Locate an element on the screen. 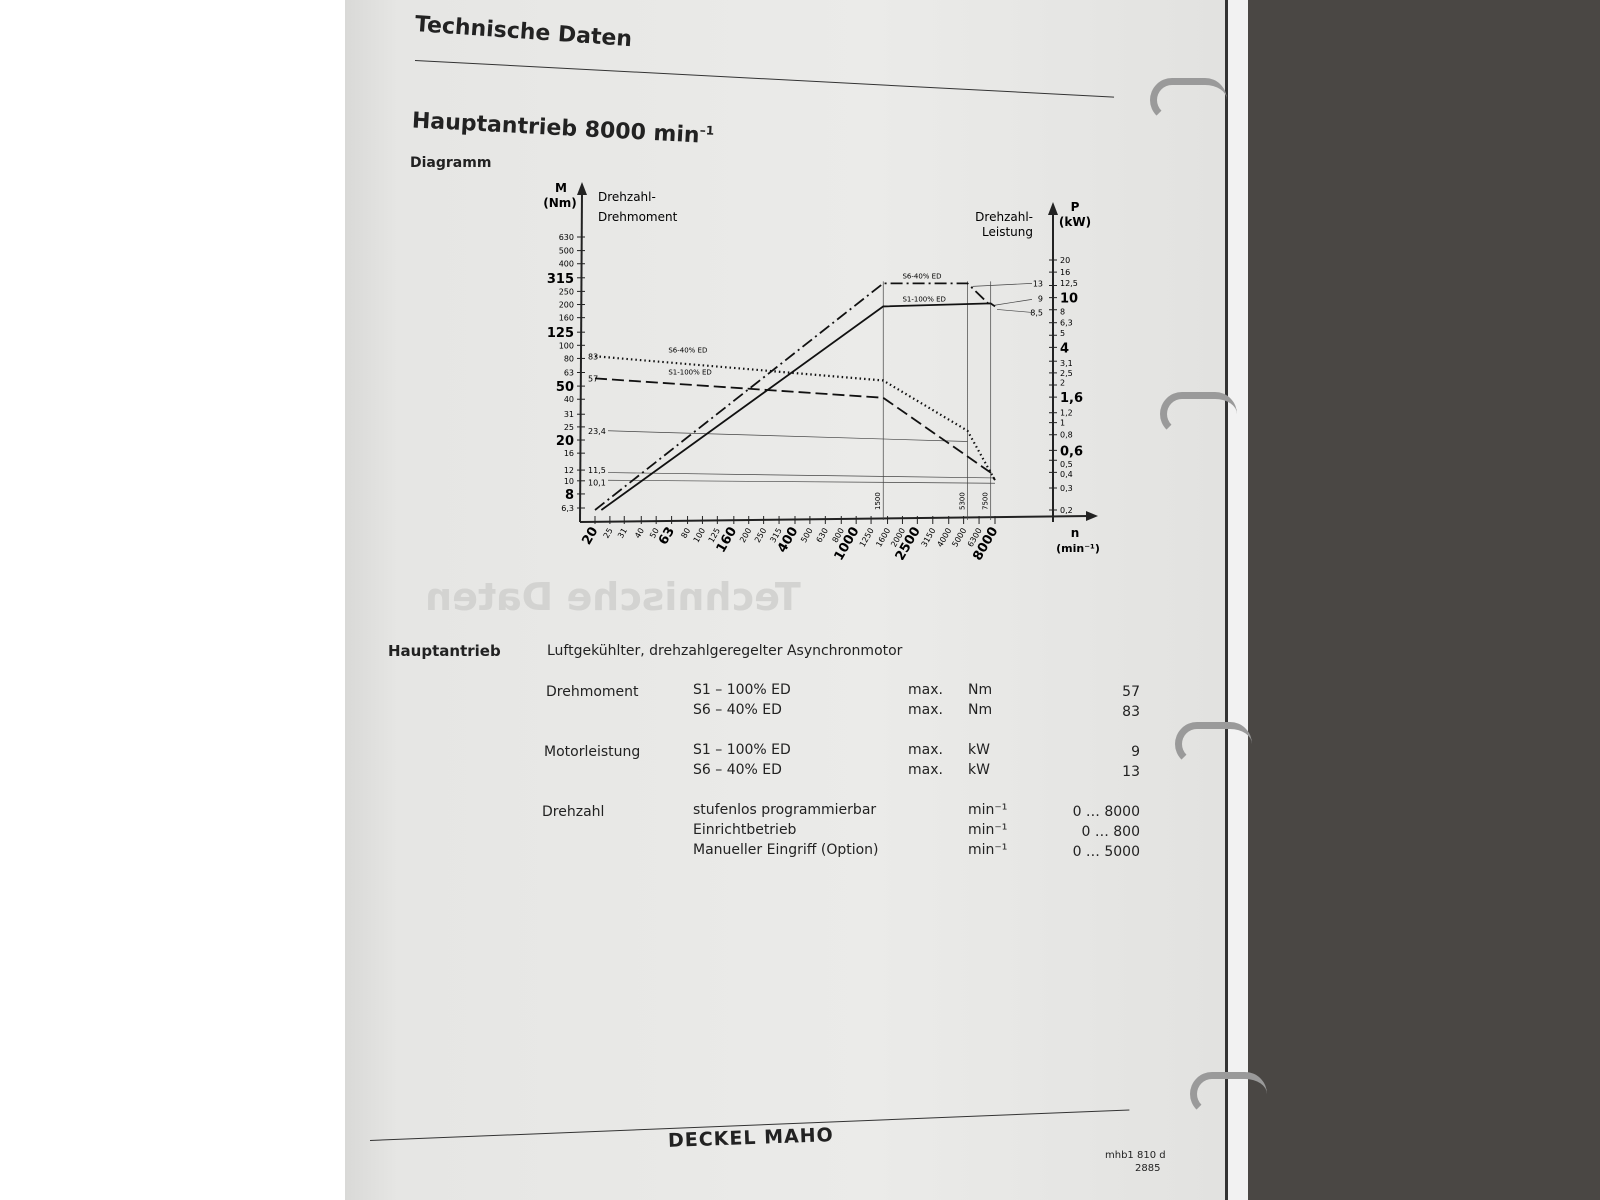 This screenshot has height=1200, width=1600. spec-label: Hauptantrieb is located at coordinates (444, 651).